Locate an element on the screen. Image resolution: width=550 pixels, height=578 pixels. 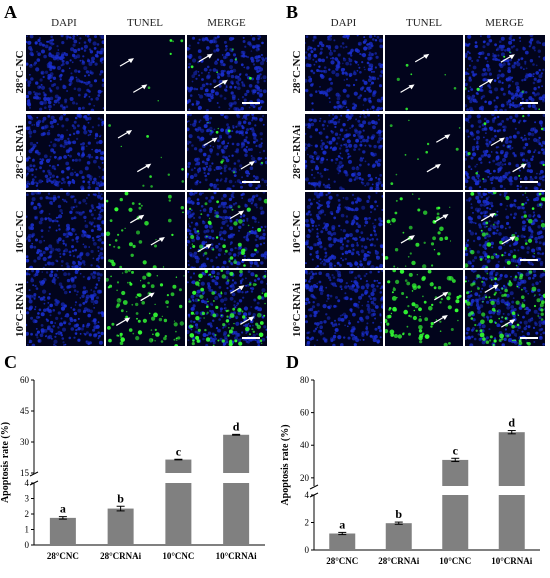
y-tick-label: 80 is located at coordinates (305, 380).